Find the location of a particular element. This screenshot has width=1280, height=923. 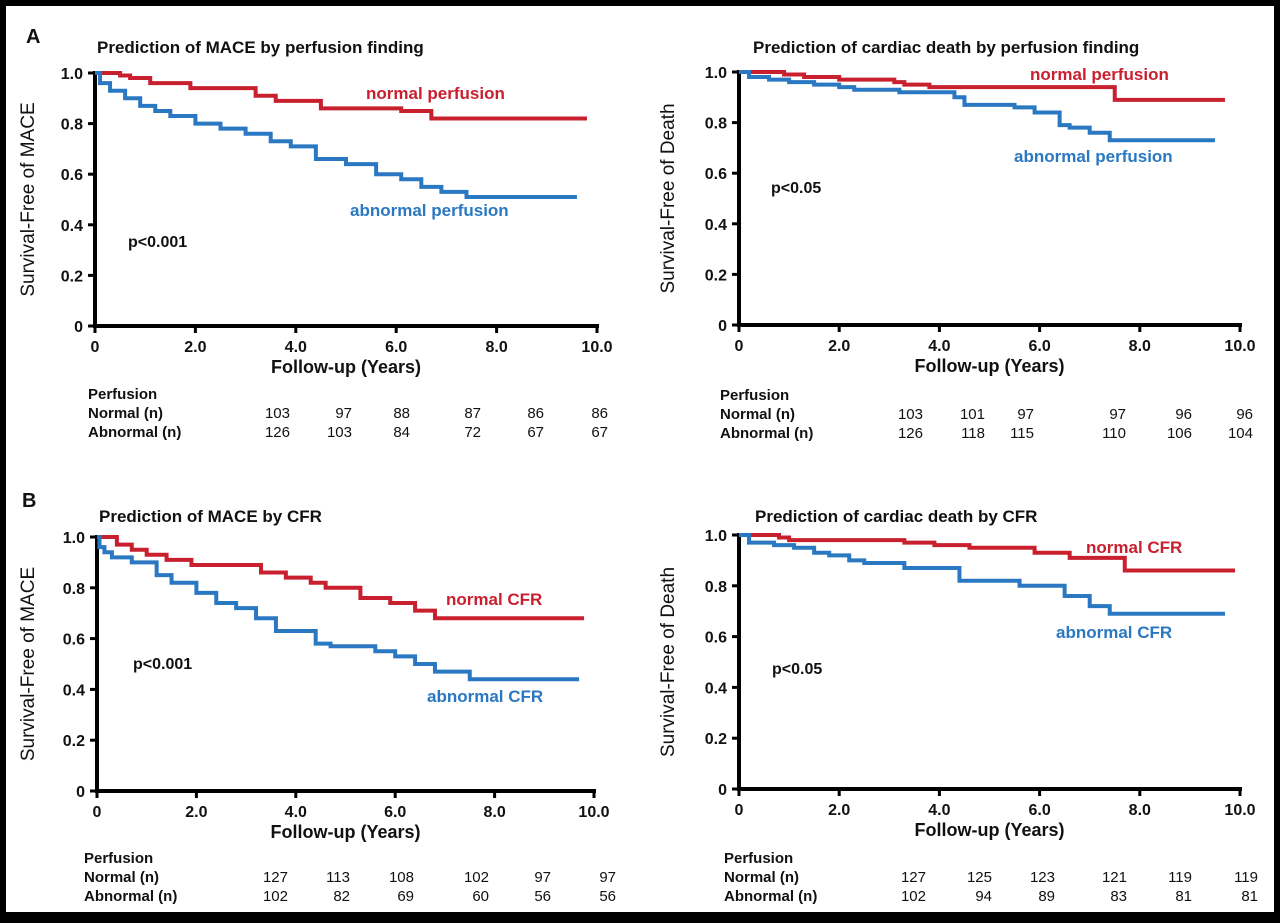

km-curve-abnormal is located at coordinates (977, 106).